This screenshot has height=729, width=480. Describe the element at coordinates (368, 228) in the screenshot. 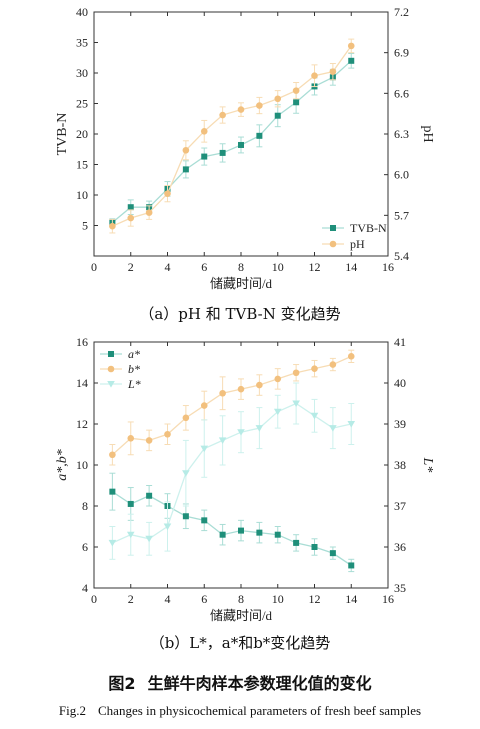

I see `legend-label: TVB-N` at that location.